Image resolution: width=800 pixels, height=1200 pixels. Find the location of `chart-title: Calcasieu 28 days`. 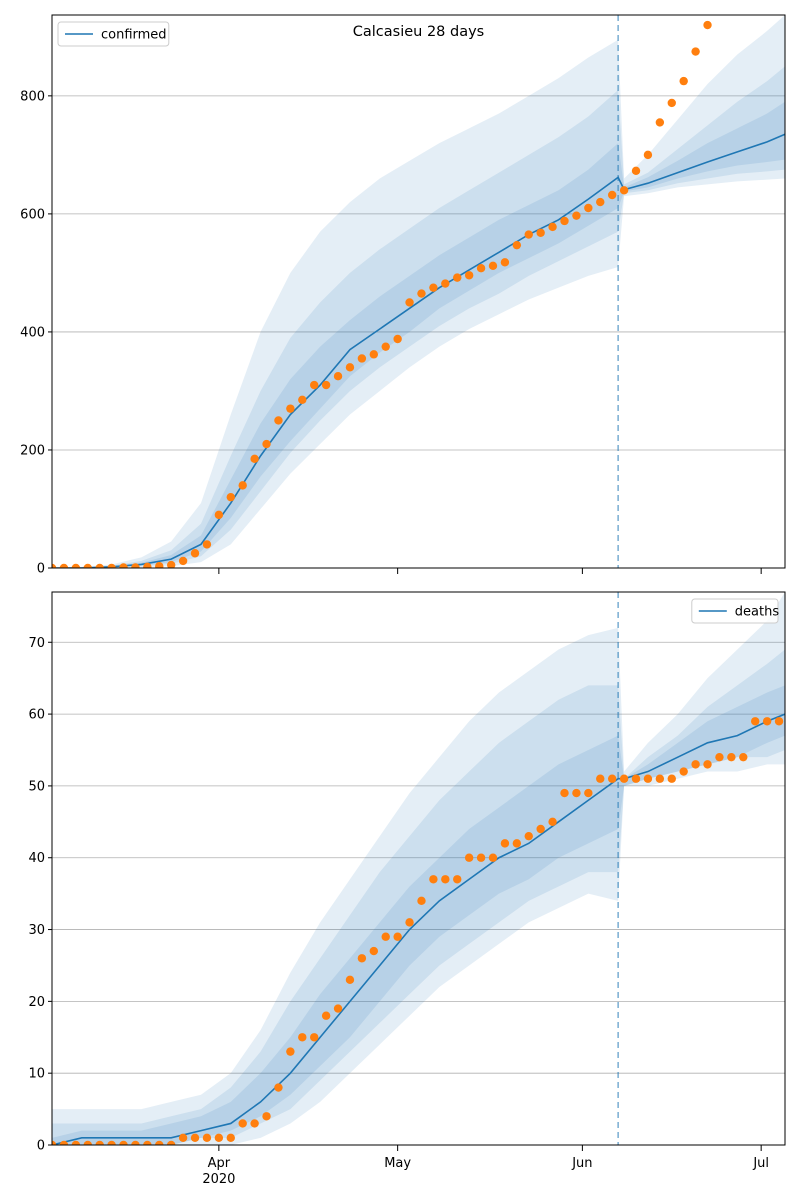

chart-title: Calcasieu 28 days is located at coordinates (418, 32).